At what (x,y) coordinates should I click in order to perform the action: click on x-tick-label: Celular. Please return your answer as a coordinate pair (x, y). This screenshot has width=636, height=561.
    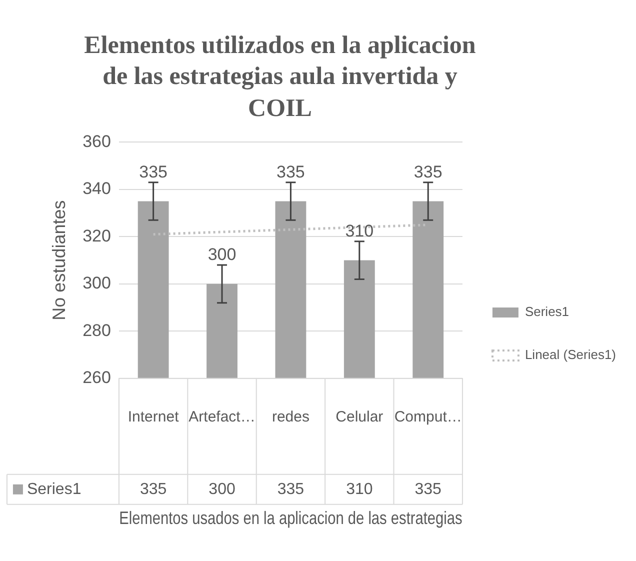
    Looking at the image, I should click on (360, 417).